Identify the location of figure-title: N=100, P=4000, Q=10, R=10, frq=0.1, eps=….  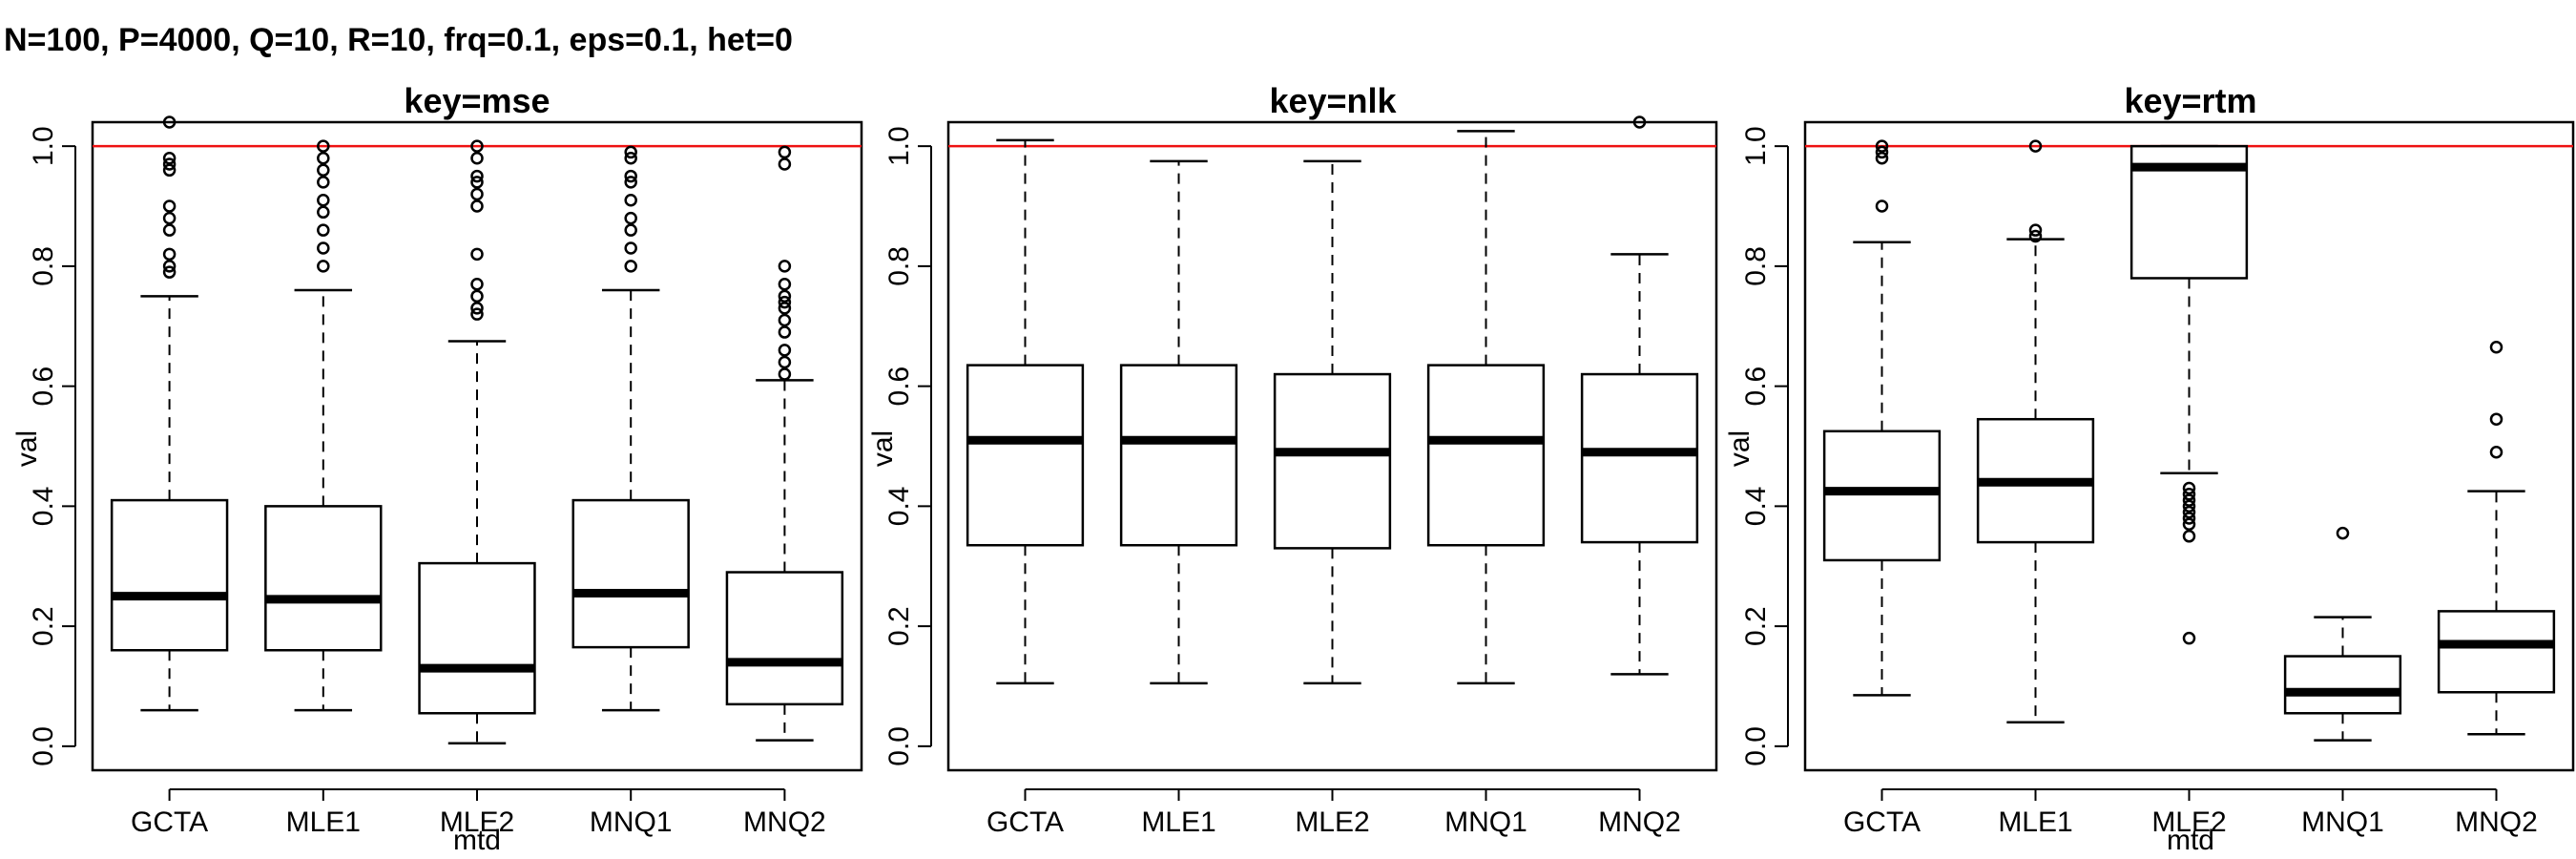
(398, 40).